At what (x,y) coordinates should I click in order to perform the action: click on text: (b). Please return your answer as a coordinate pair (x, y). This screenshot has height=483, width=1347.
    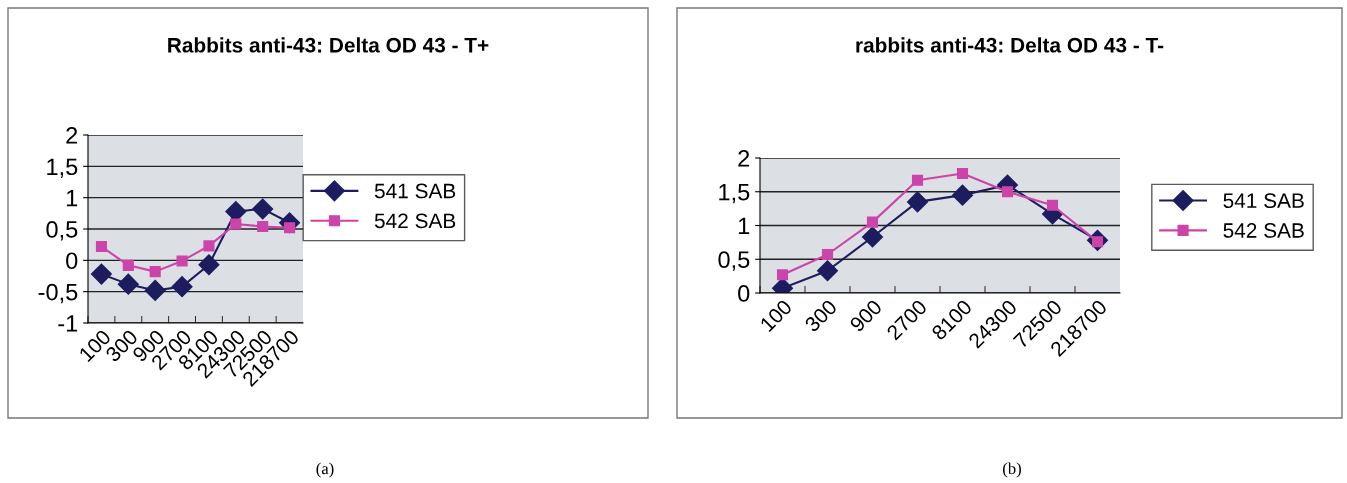
    Looking at the image, I should click on (1012, 470).